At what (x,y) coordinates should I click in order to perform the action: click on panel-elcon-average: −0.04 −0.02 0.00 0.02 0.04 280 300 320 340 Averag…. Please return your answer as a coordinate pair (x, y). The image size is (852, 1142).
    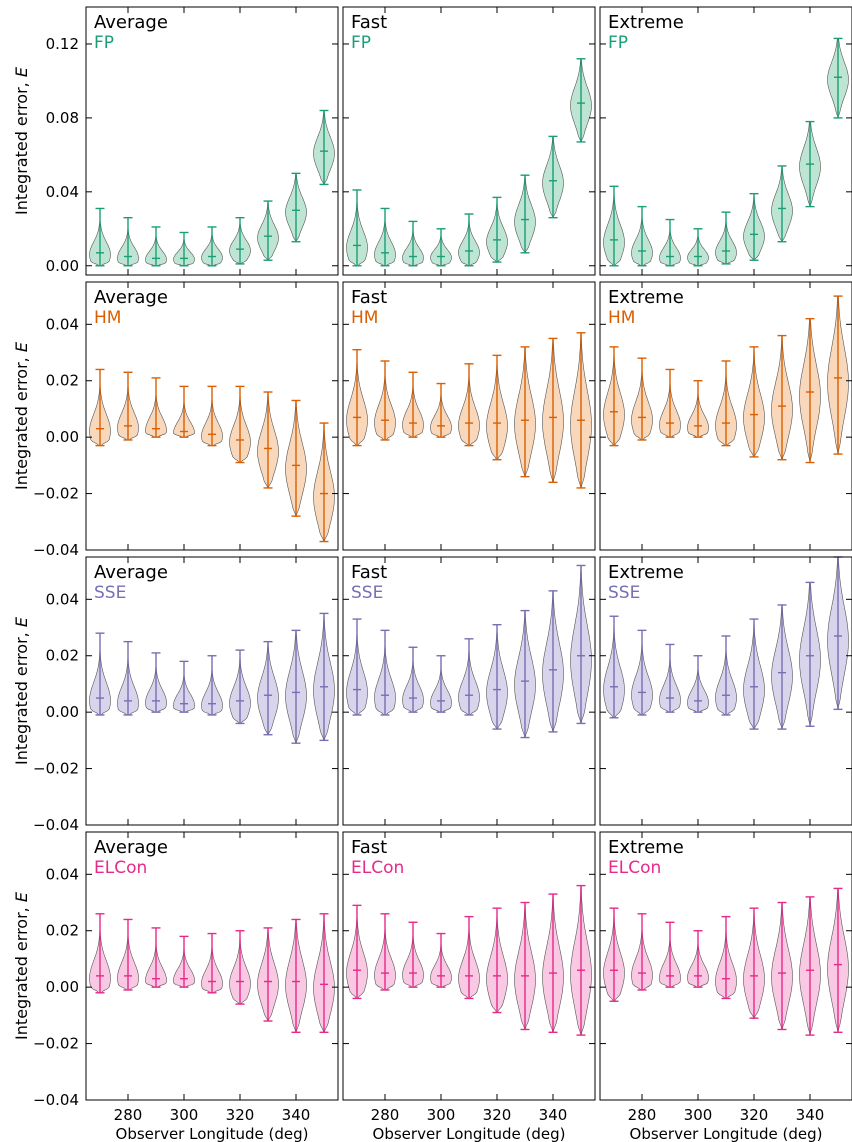
    Looking at the image, I should click on (186, 986).